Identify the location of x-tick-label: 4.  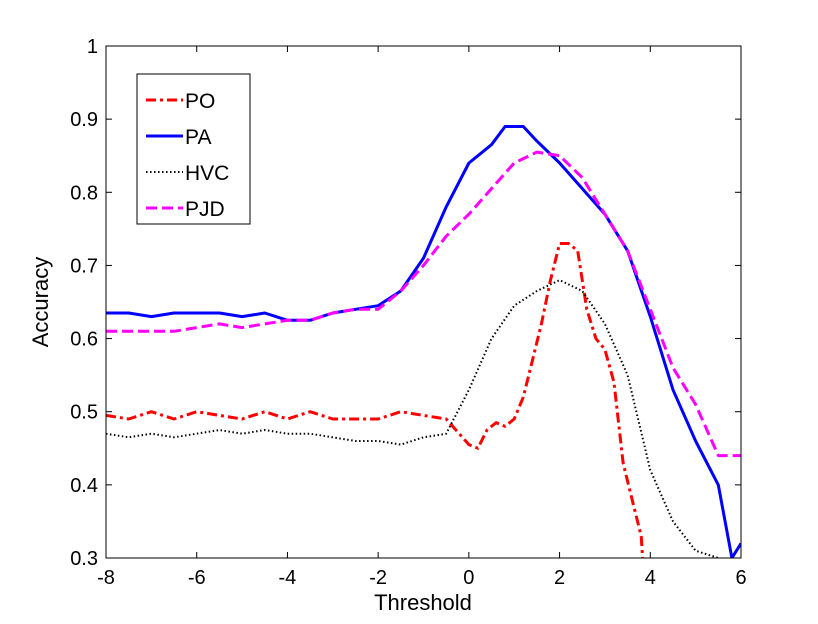
(650, 578).